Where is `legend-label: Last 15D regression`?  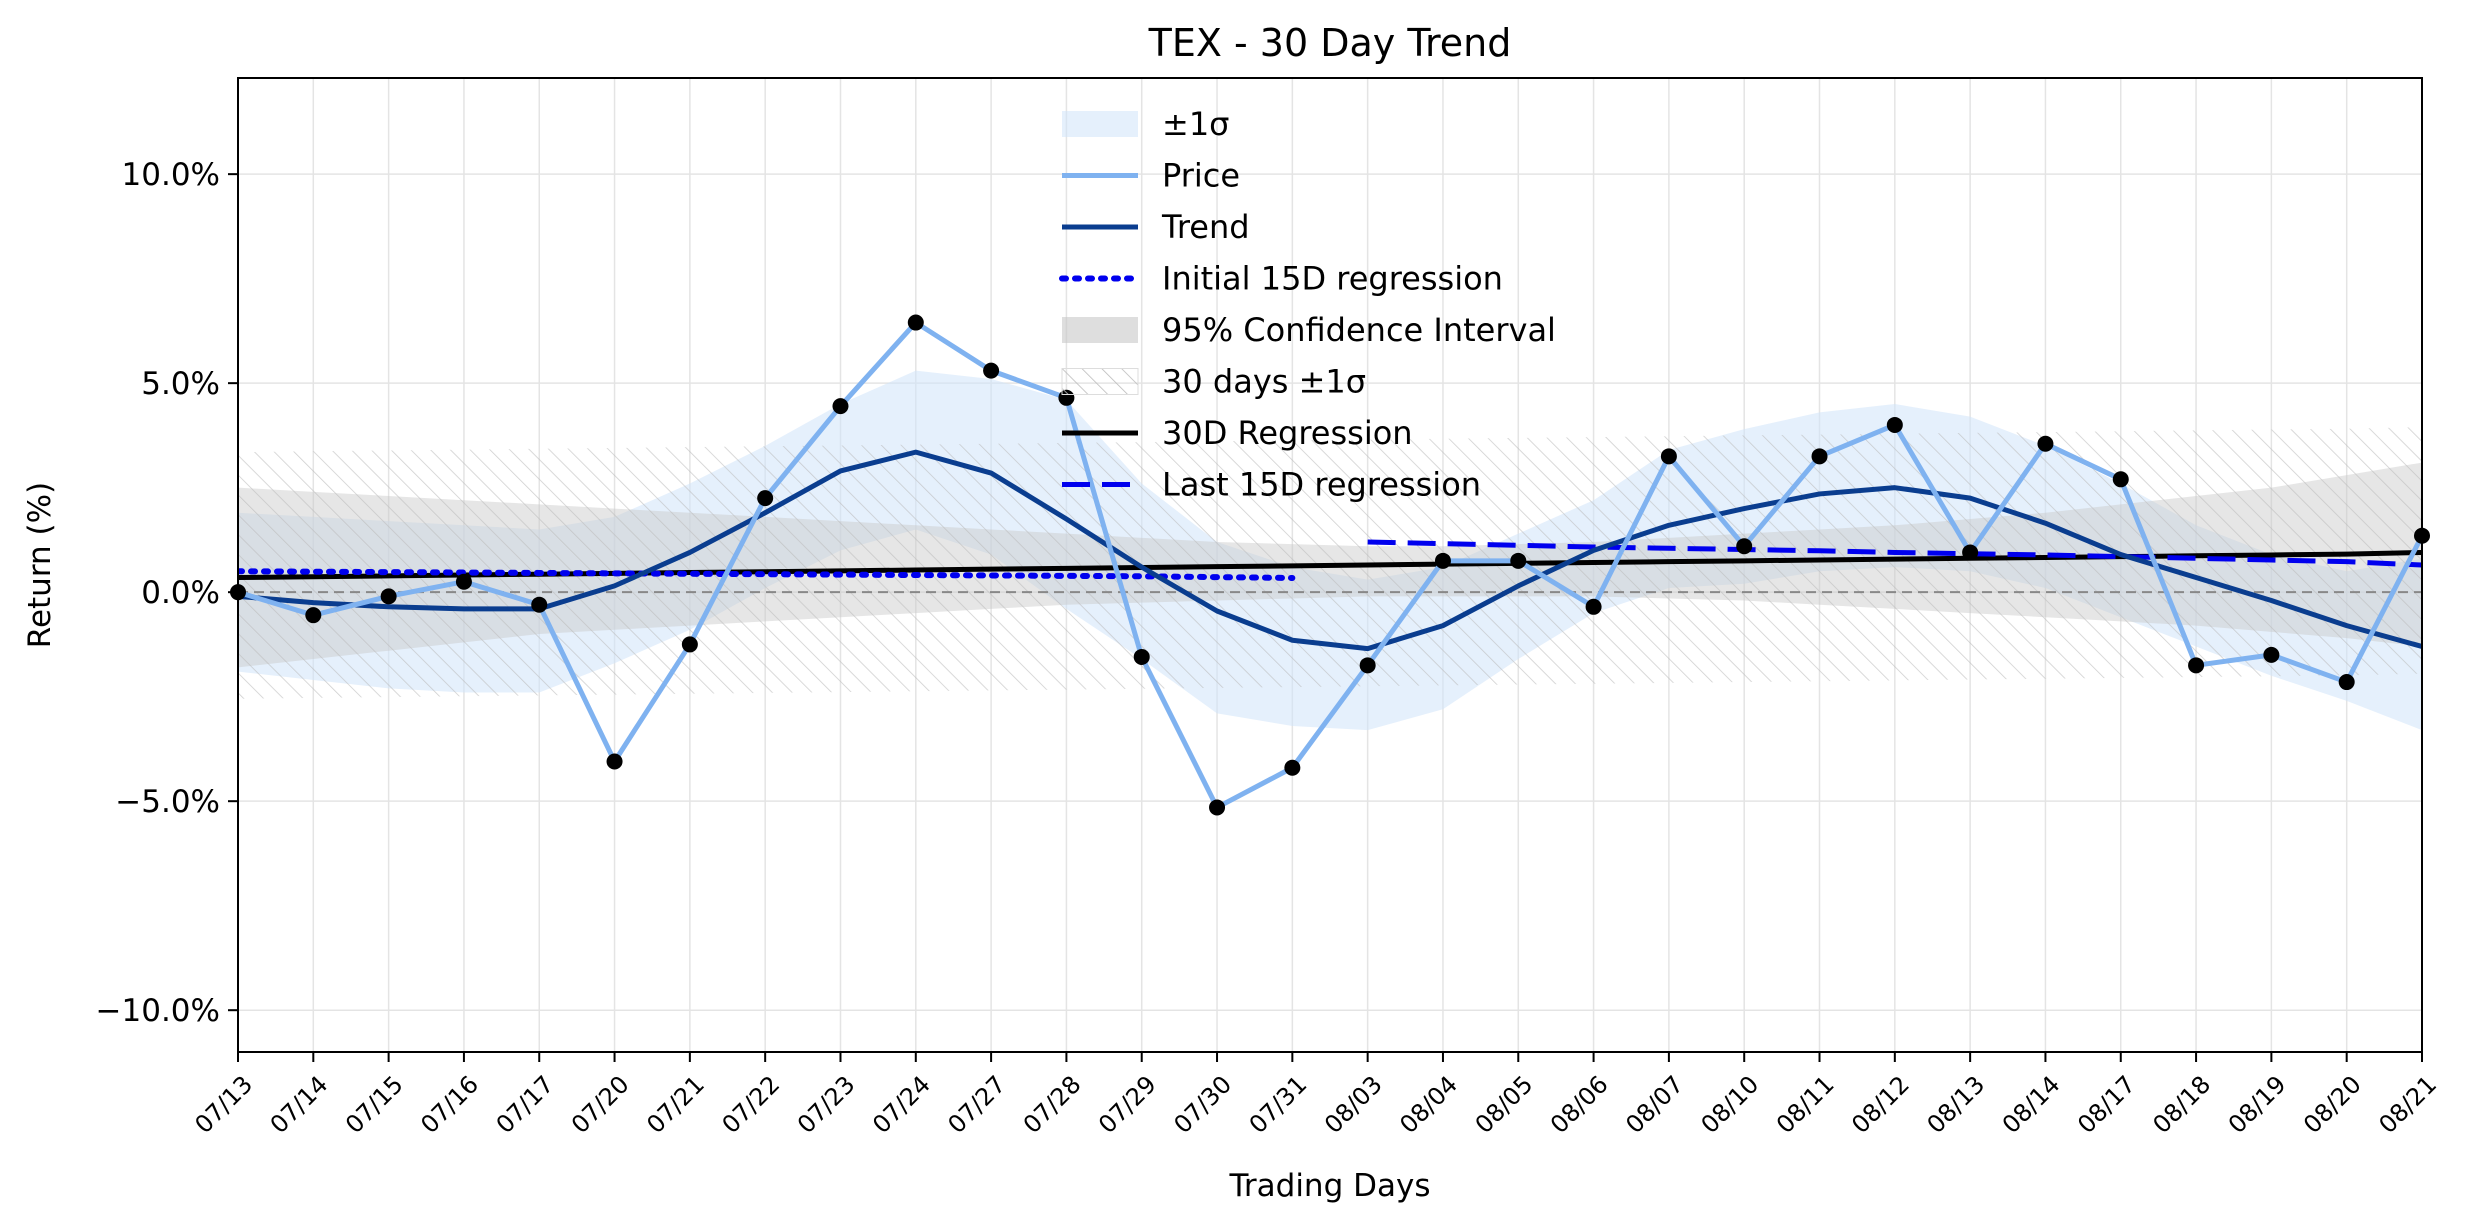
legend-label: Last 15D regression is located at coordinates (1321, 485).